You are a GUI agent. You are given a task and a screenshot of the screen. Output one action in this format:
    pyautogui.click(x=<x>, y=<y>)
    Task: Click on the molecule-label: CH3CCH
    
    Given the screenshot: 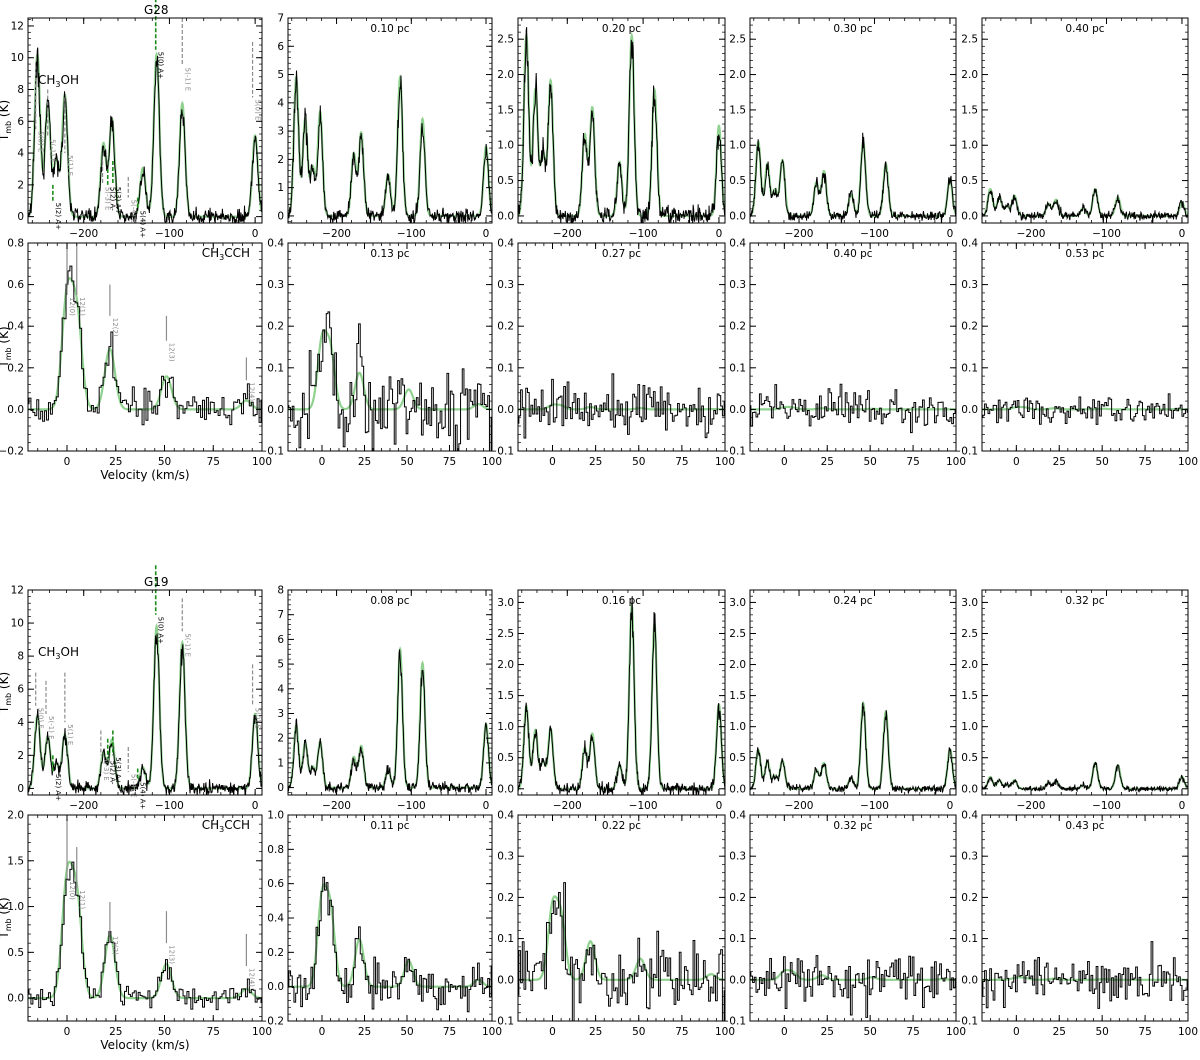 What is the action you would take?
    pyautogui.click(x=226, y=826)
    